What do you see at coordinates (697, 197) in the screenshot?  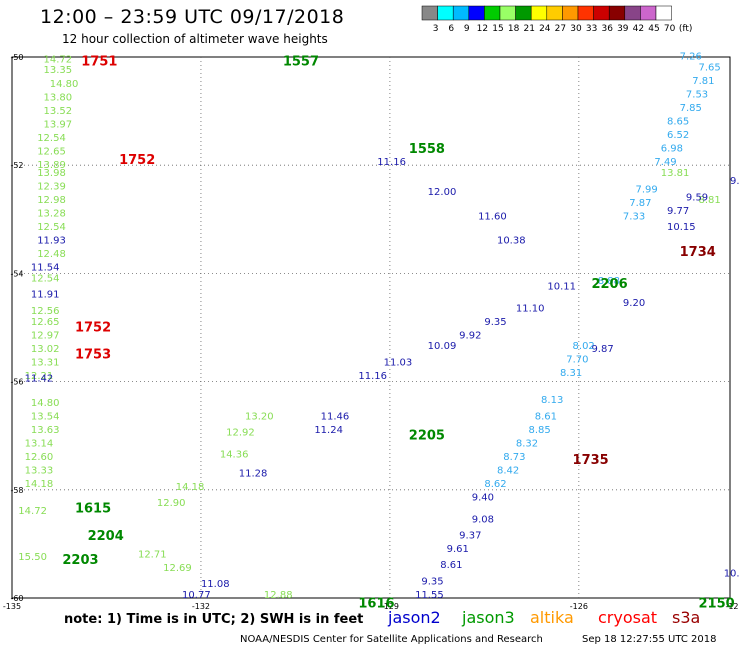 I see `wave-height-label: 9.59` at bounding box center [697, 197].